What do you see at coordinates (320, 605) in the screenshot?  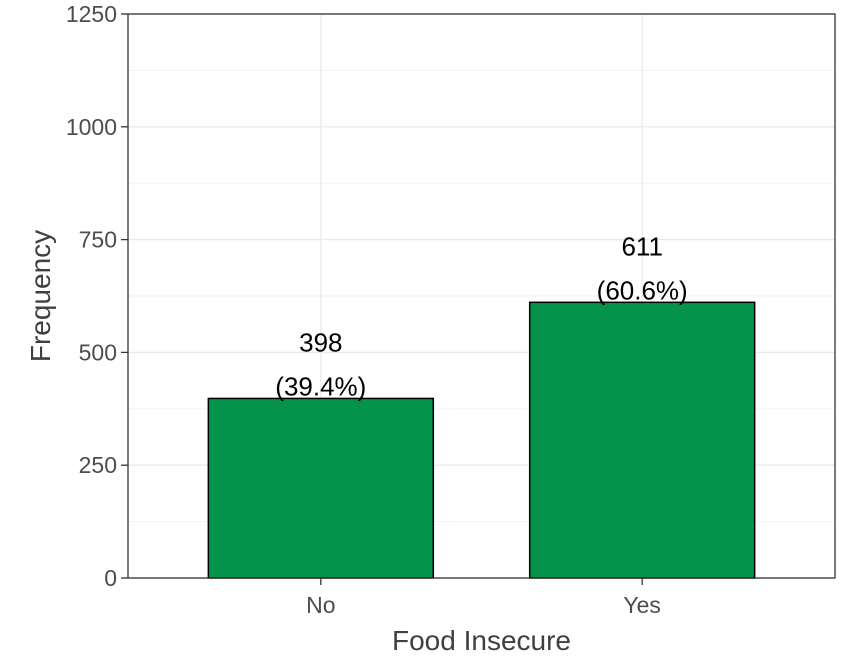 I see `x-tick-label: No` at bounding box center [320, 605].